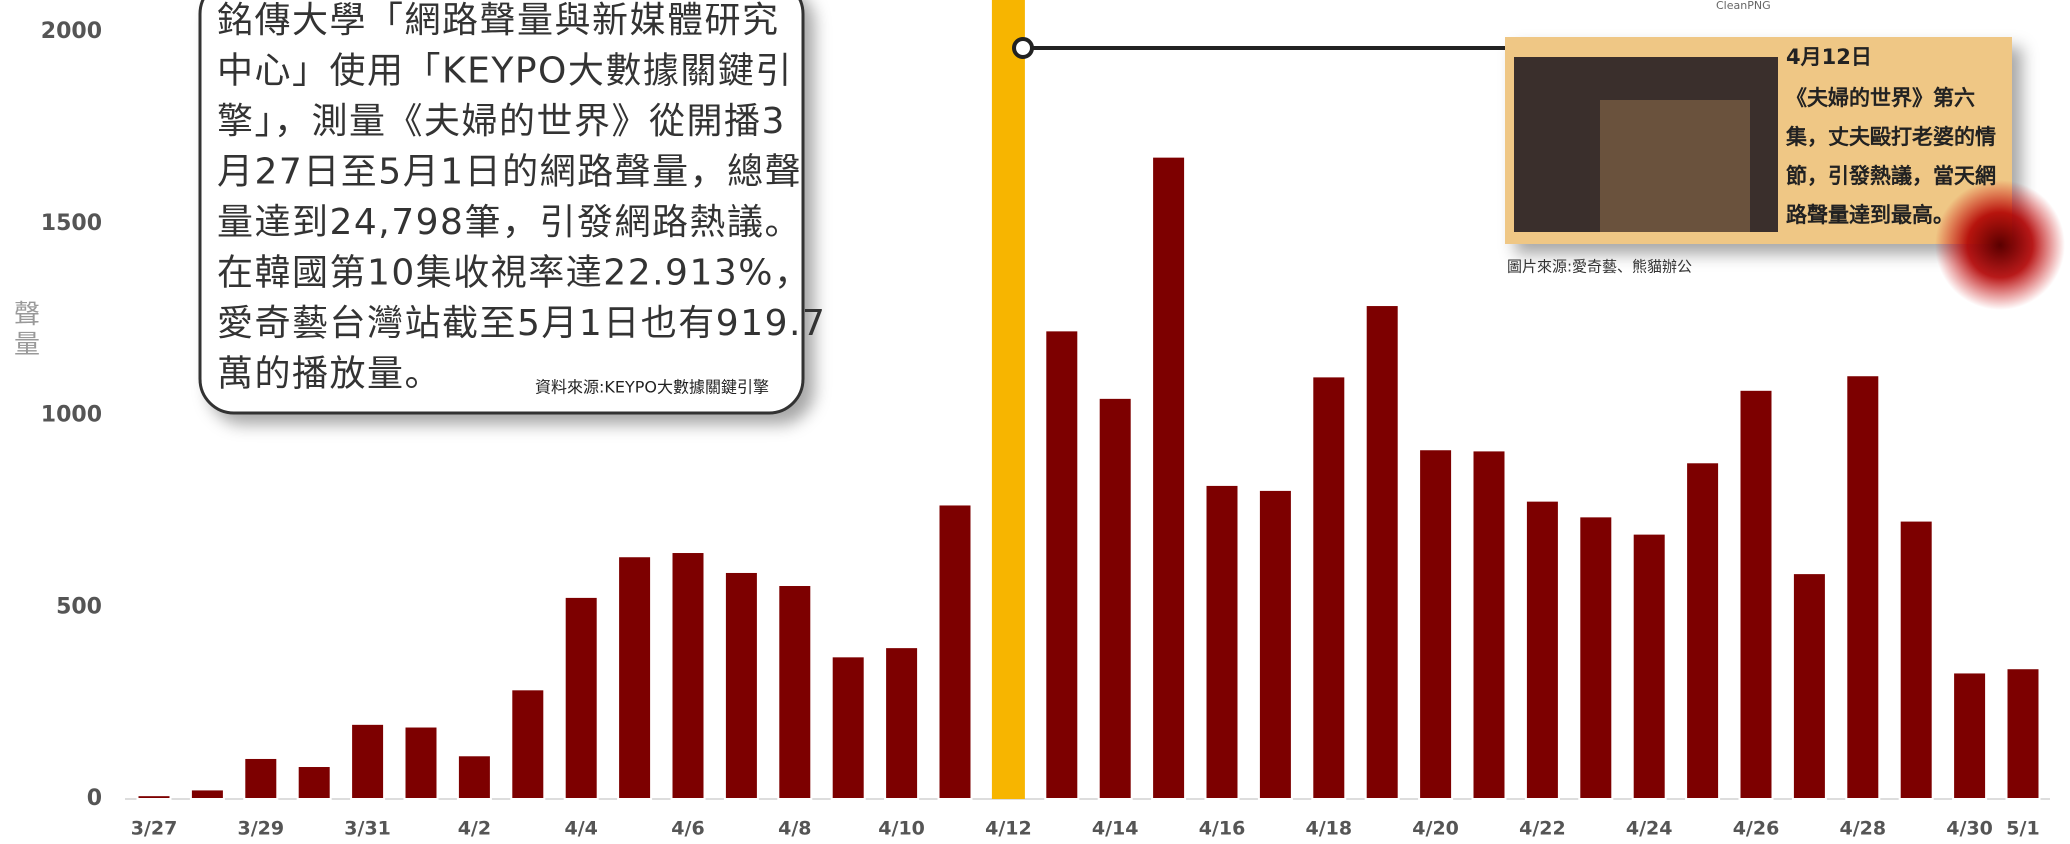 The image size is (2070, 844). What do you see at coordinates (79, 606) in the screenshot?
I see `y-tick-label: 500` at bounding box center [79, 606].